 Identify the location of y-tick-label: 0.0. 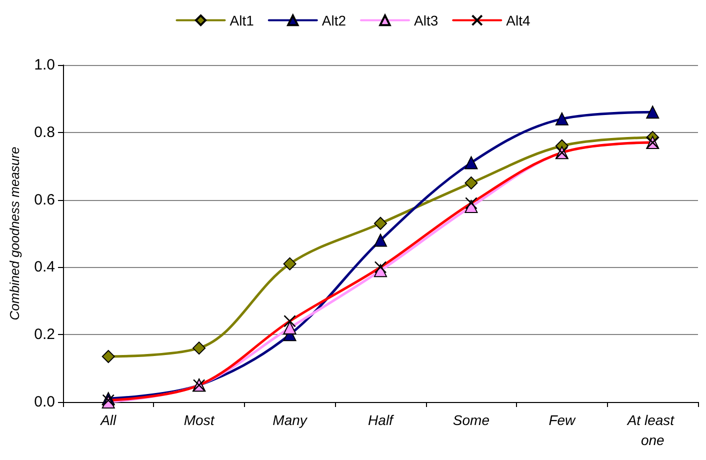
(44, 402).